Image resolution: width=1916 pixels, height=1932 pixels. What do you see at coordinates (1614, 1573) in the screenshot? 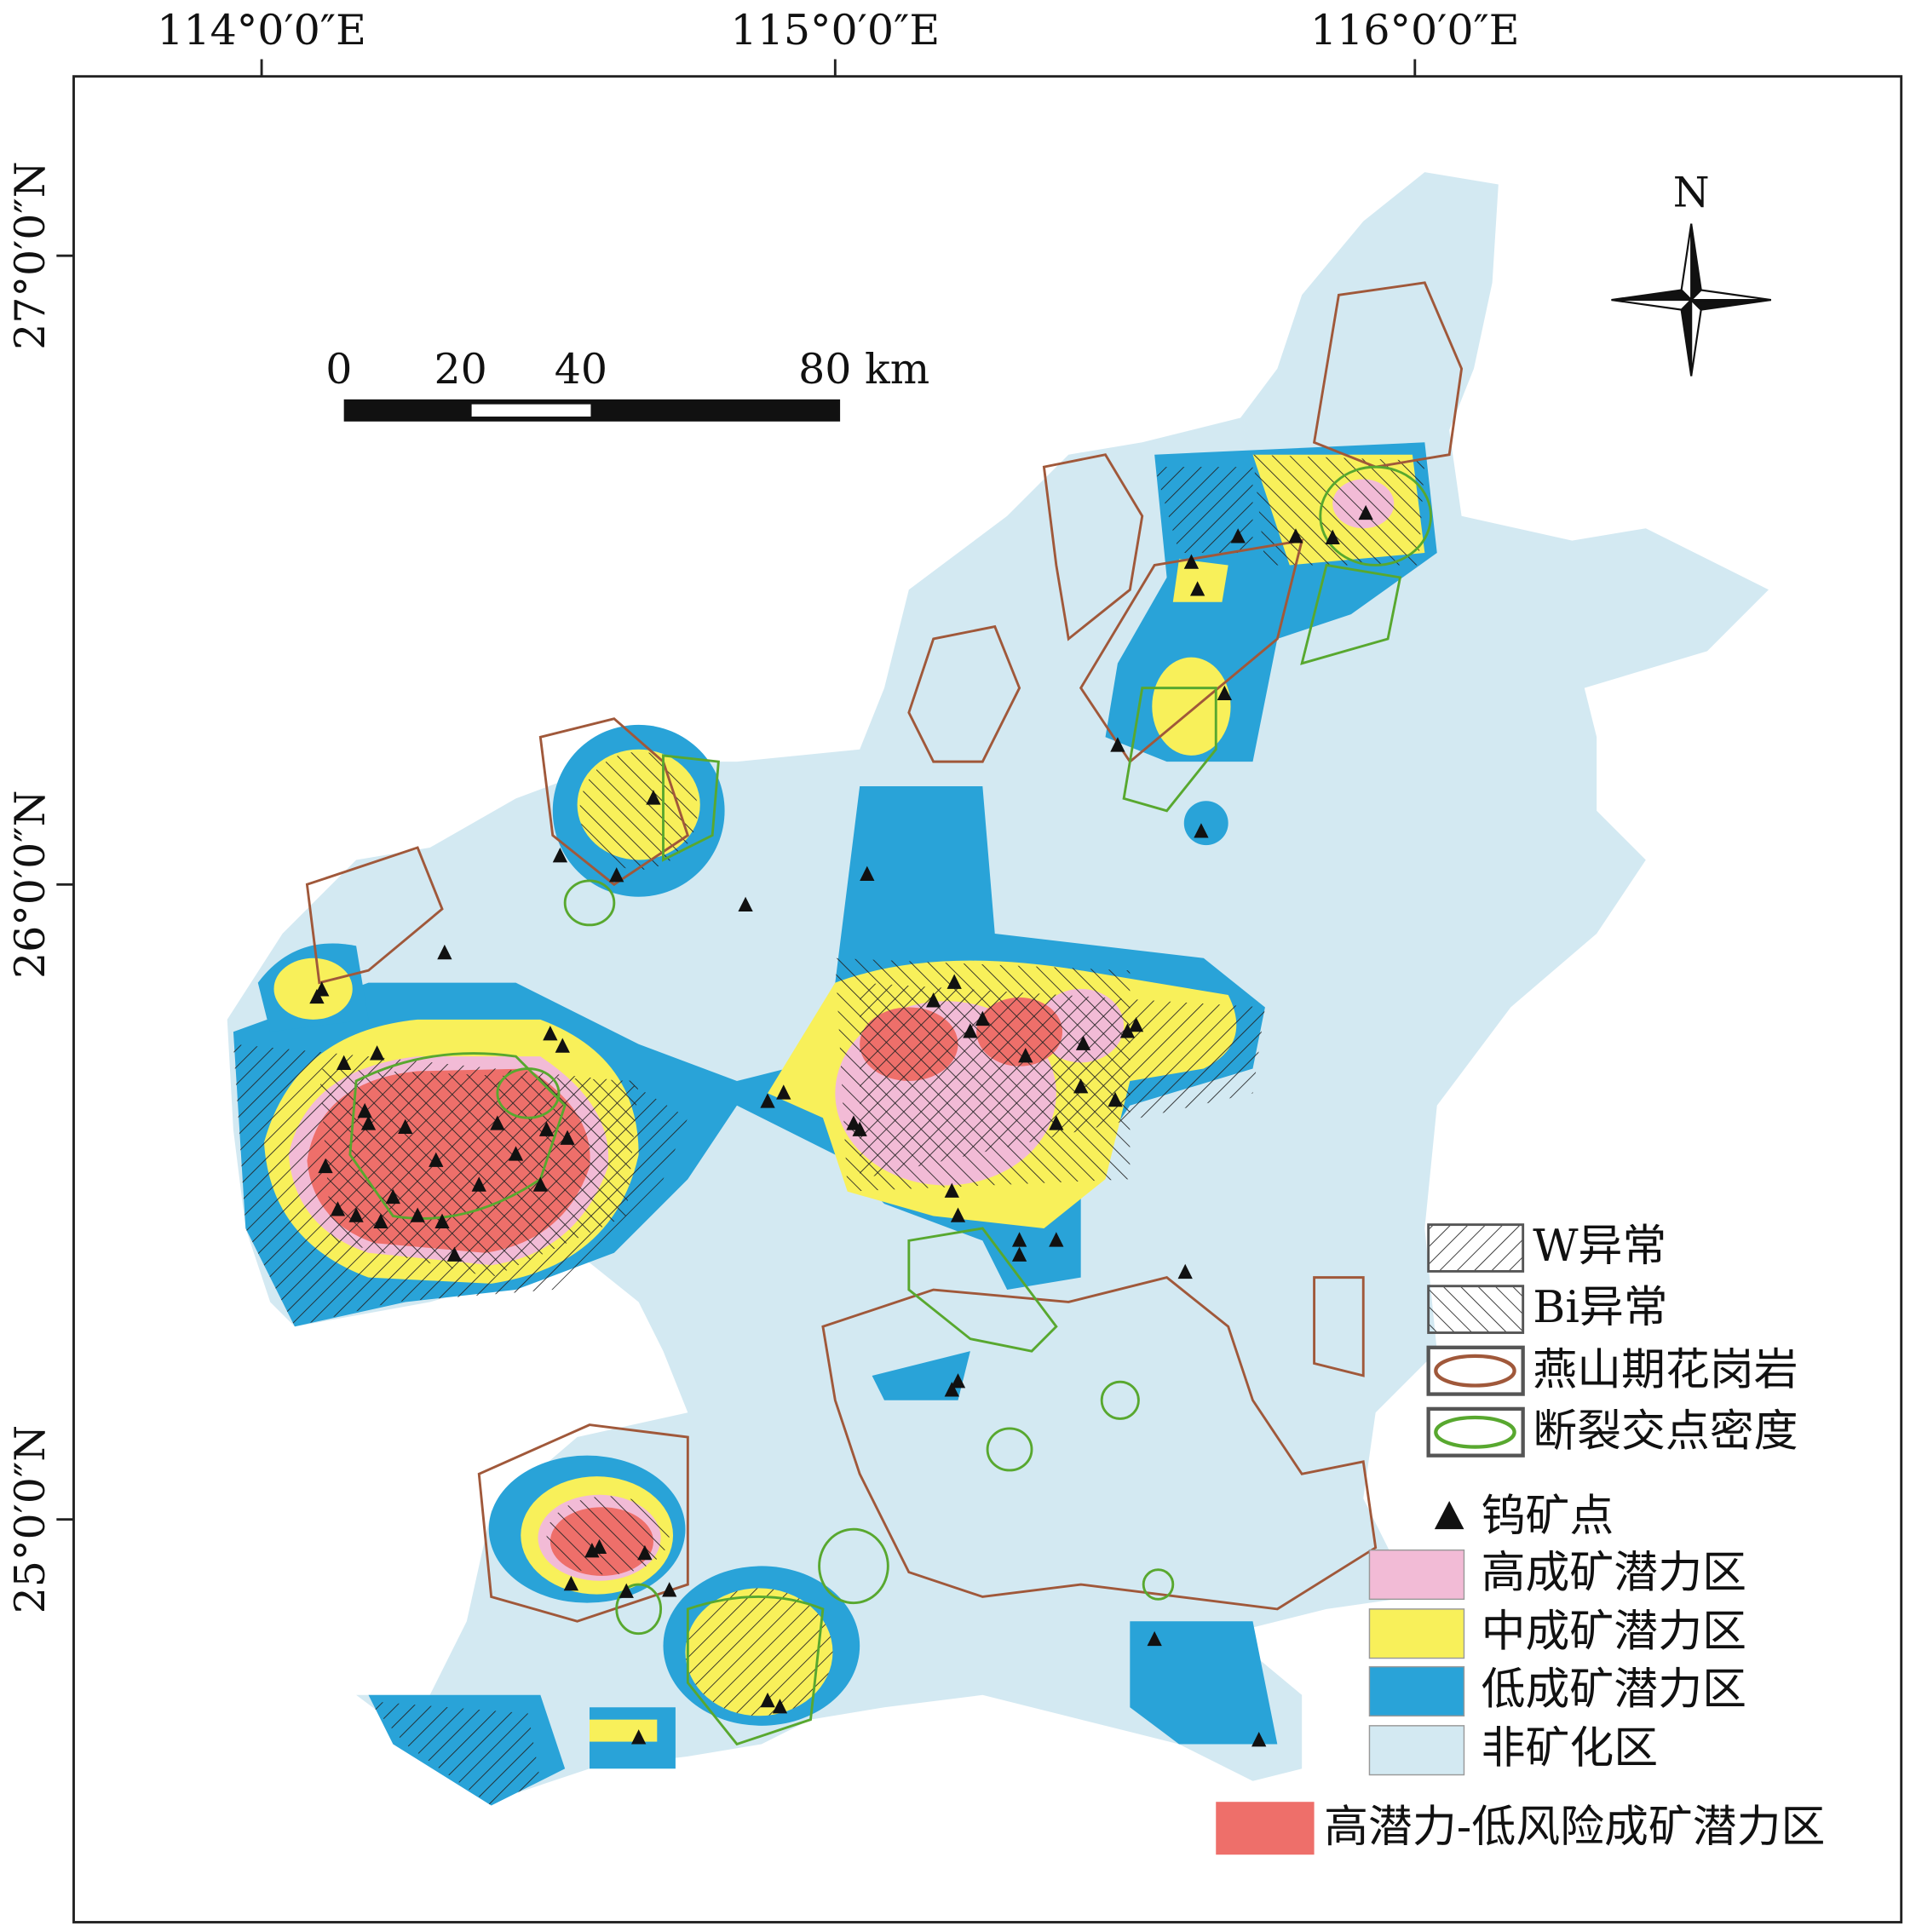
I see `legend-label: 高成矿潜力区` at bounding box center [1614, 1573].